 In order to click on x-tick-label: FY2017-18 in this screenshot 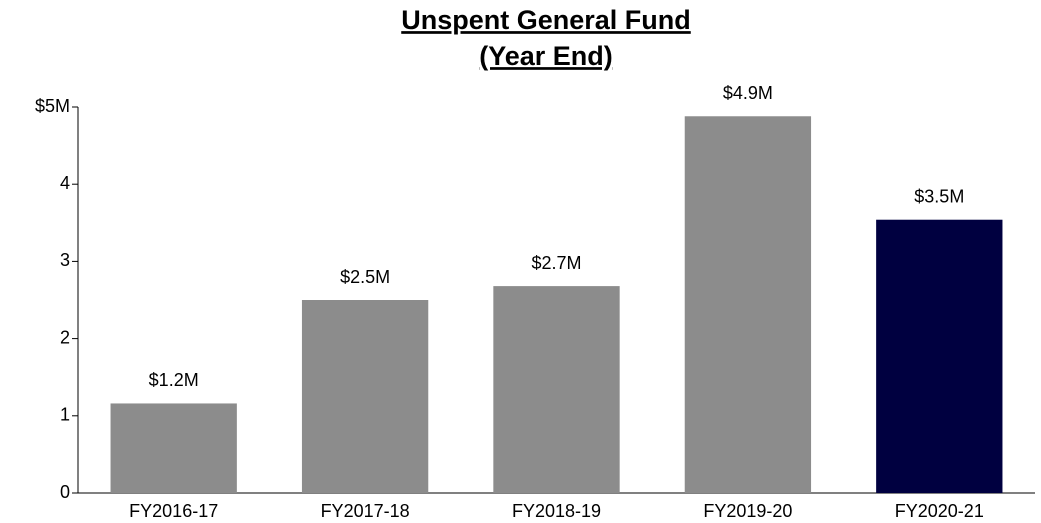, I will do `click(365, 511)`.